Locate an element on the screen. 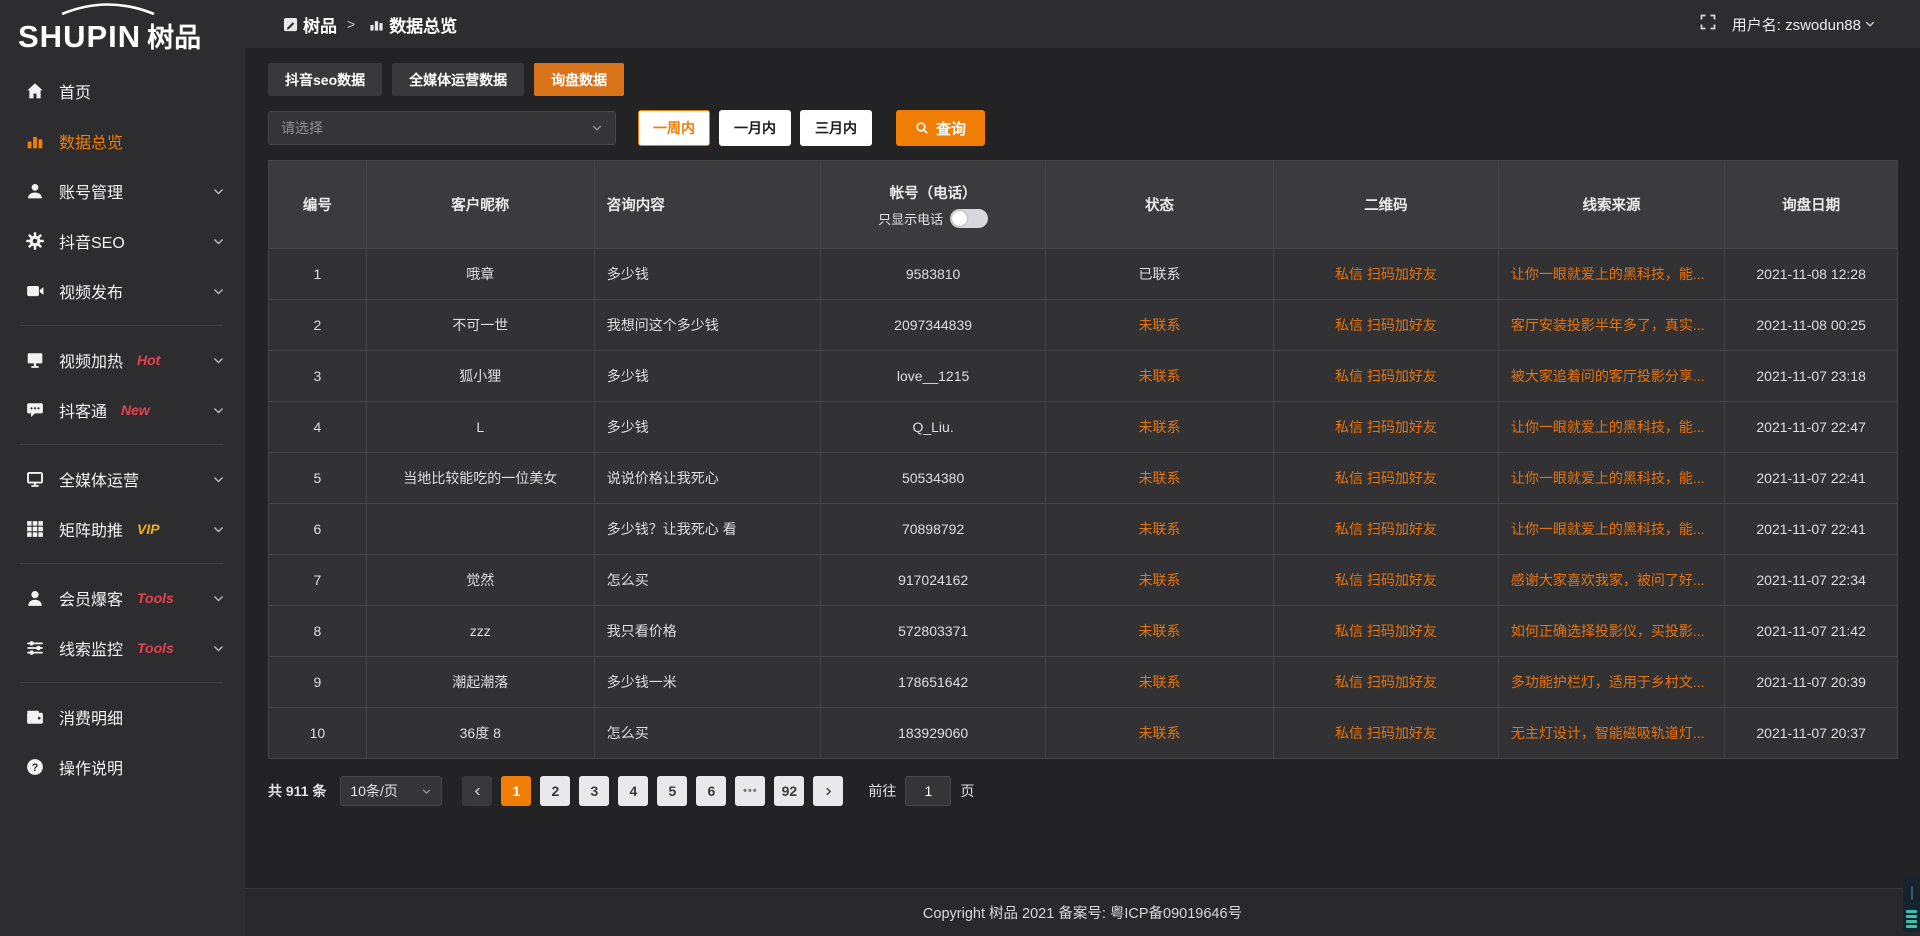 This screenshot has width=1920, height=936. page-button-3: 3 is located at coordinates (594, 791).